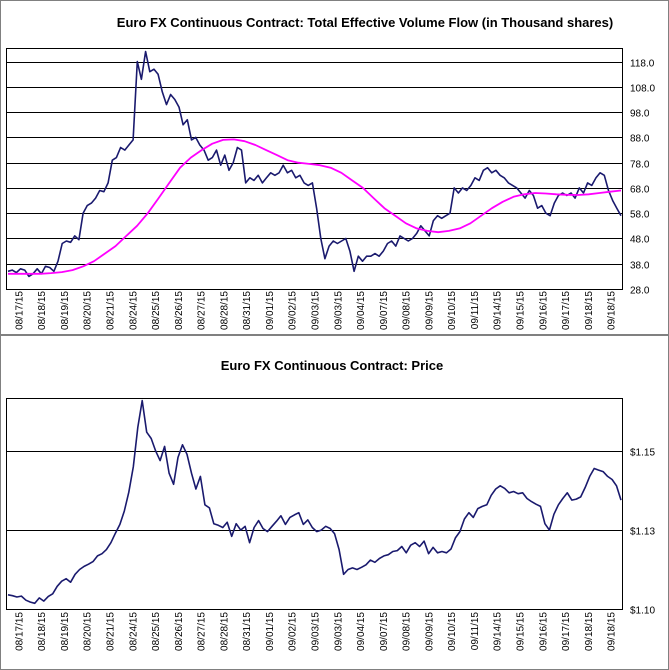  I want to click on y-tick-label: 108.0, so click(642, 89).